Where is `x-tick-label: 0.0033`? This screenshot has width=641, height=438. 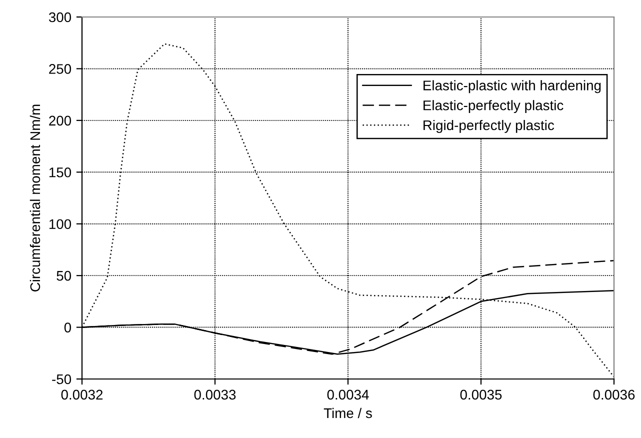
x-tick-label: 0.0033 is located at coordinates (215, 395).